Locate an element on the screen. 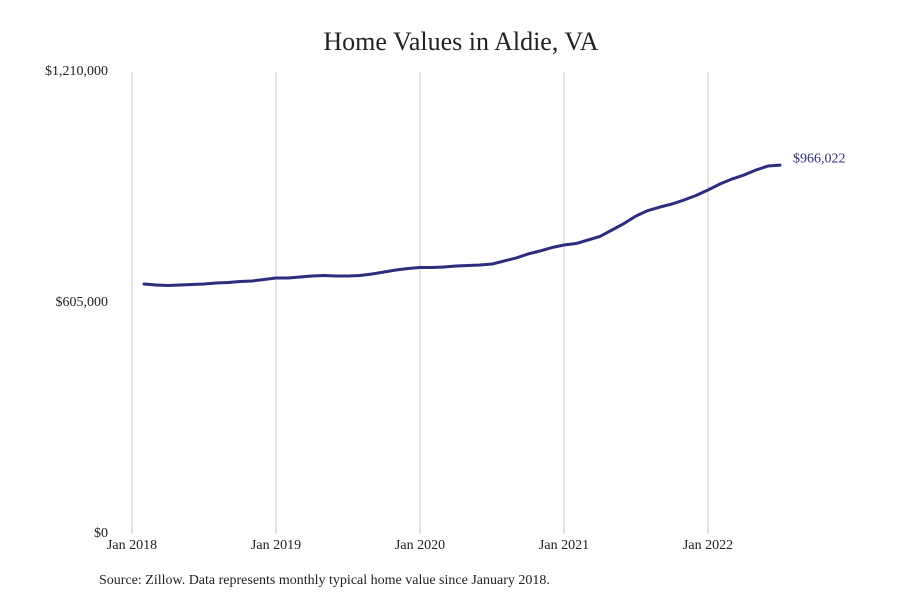 The width and height of the screenshot is (900, 600). y-tick-label: $605,000 is located at coordinates (82, 302).